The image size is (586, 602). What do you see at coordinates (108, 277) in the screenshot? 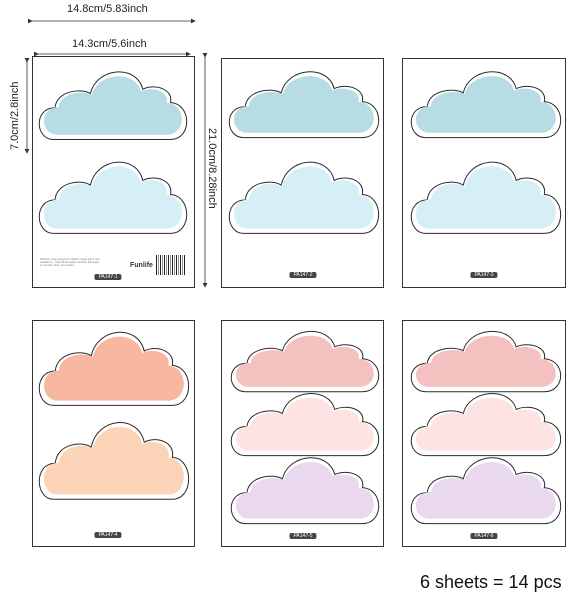
I see `sheet-code: PA147-1` at bounding box center [108, 277].